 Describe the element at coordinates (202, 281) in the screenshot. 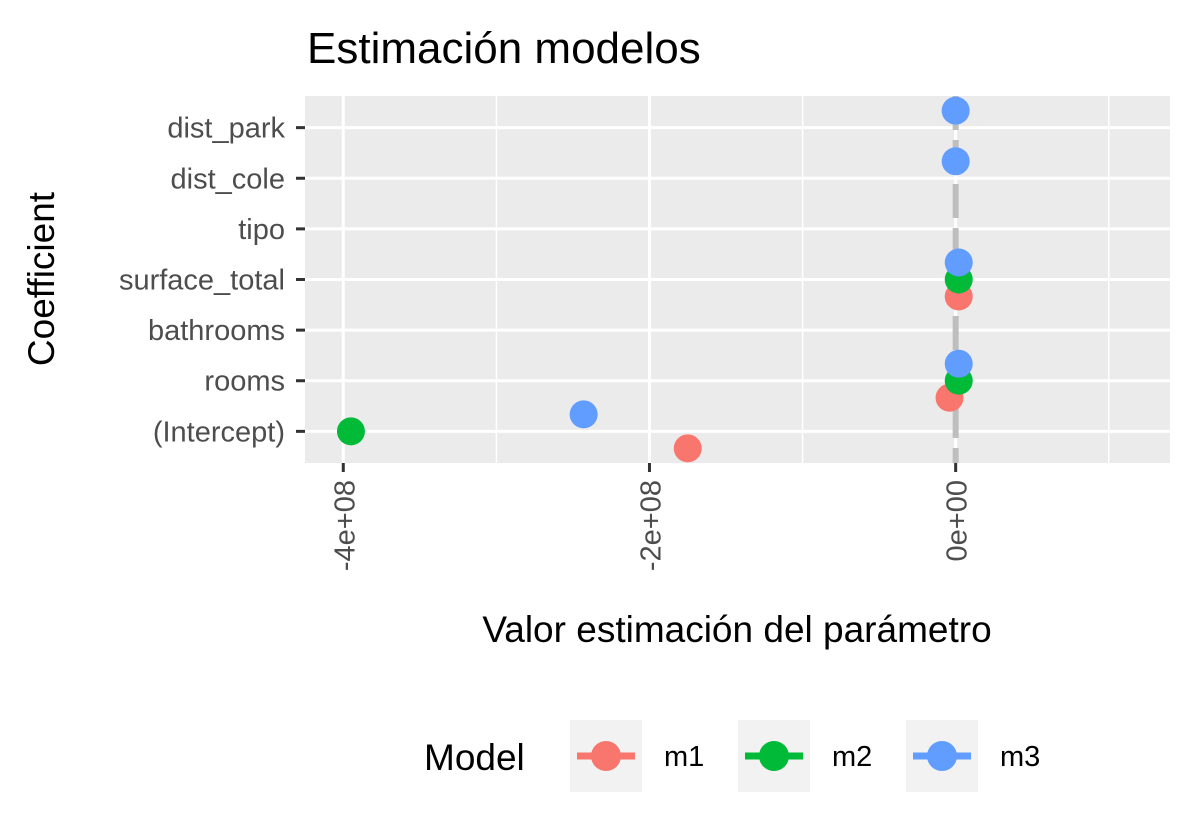

I see `y-tick-label: surface_total` at that location.